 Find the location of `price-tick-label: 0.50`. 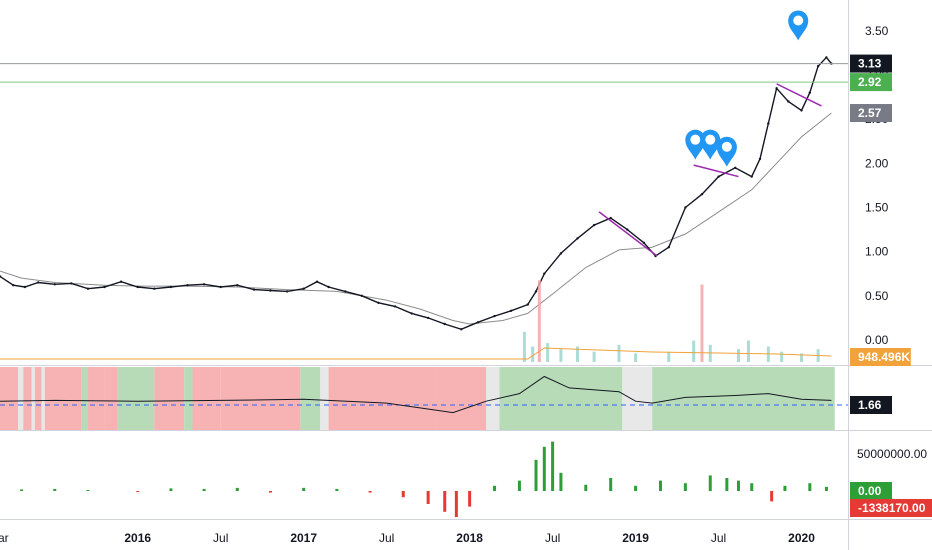

price-tick-label: 0.50 is located at coordinates (877, 296).